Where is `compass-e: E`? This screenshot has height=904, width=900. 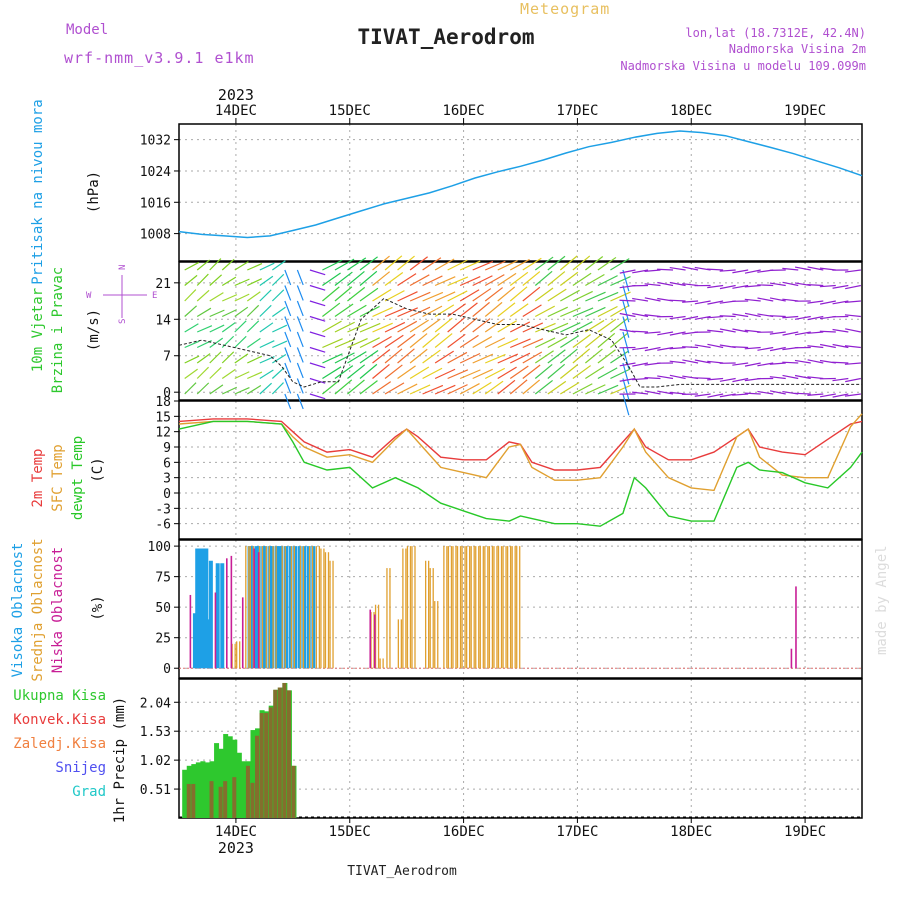 compass-e: E is located at coordinates (154, 296).